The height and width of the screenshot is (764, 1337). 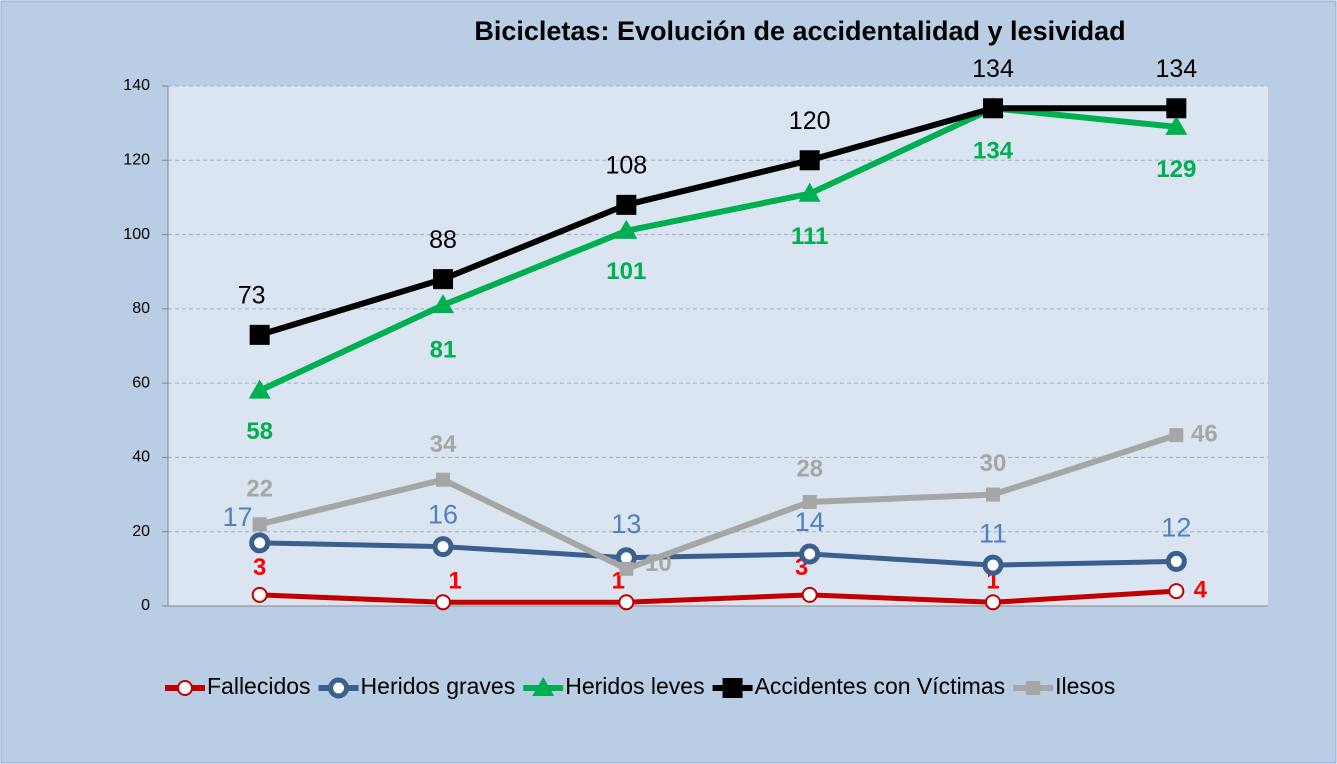 What do you see at coordinates (145, 605) in the screenshot?
I see `y-tick-label: 0` at bounding box center [145, 605].